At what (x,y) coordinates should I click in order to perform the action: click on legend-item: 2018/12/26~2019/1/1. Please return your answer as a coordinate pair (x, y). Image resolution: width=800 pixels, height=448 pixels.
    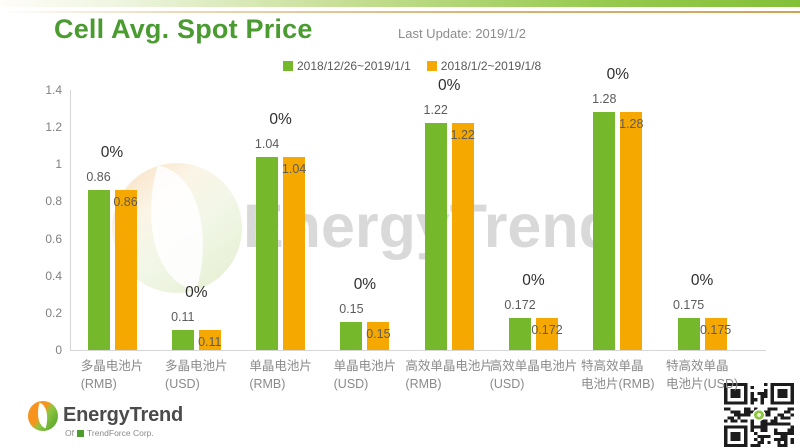
    Looking at the image, I should click on (347, 66).